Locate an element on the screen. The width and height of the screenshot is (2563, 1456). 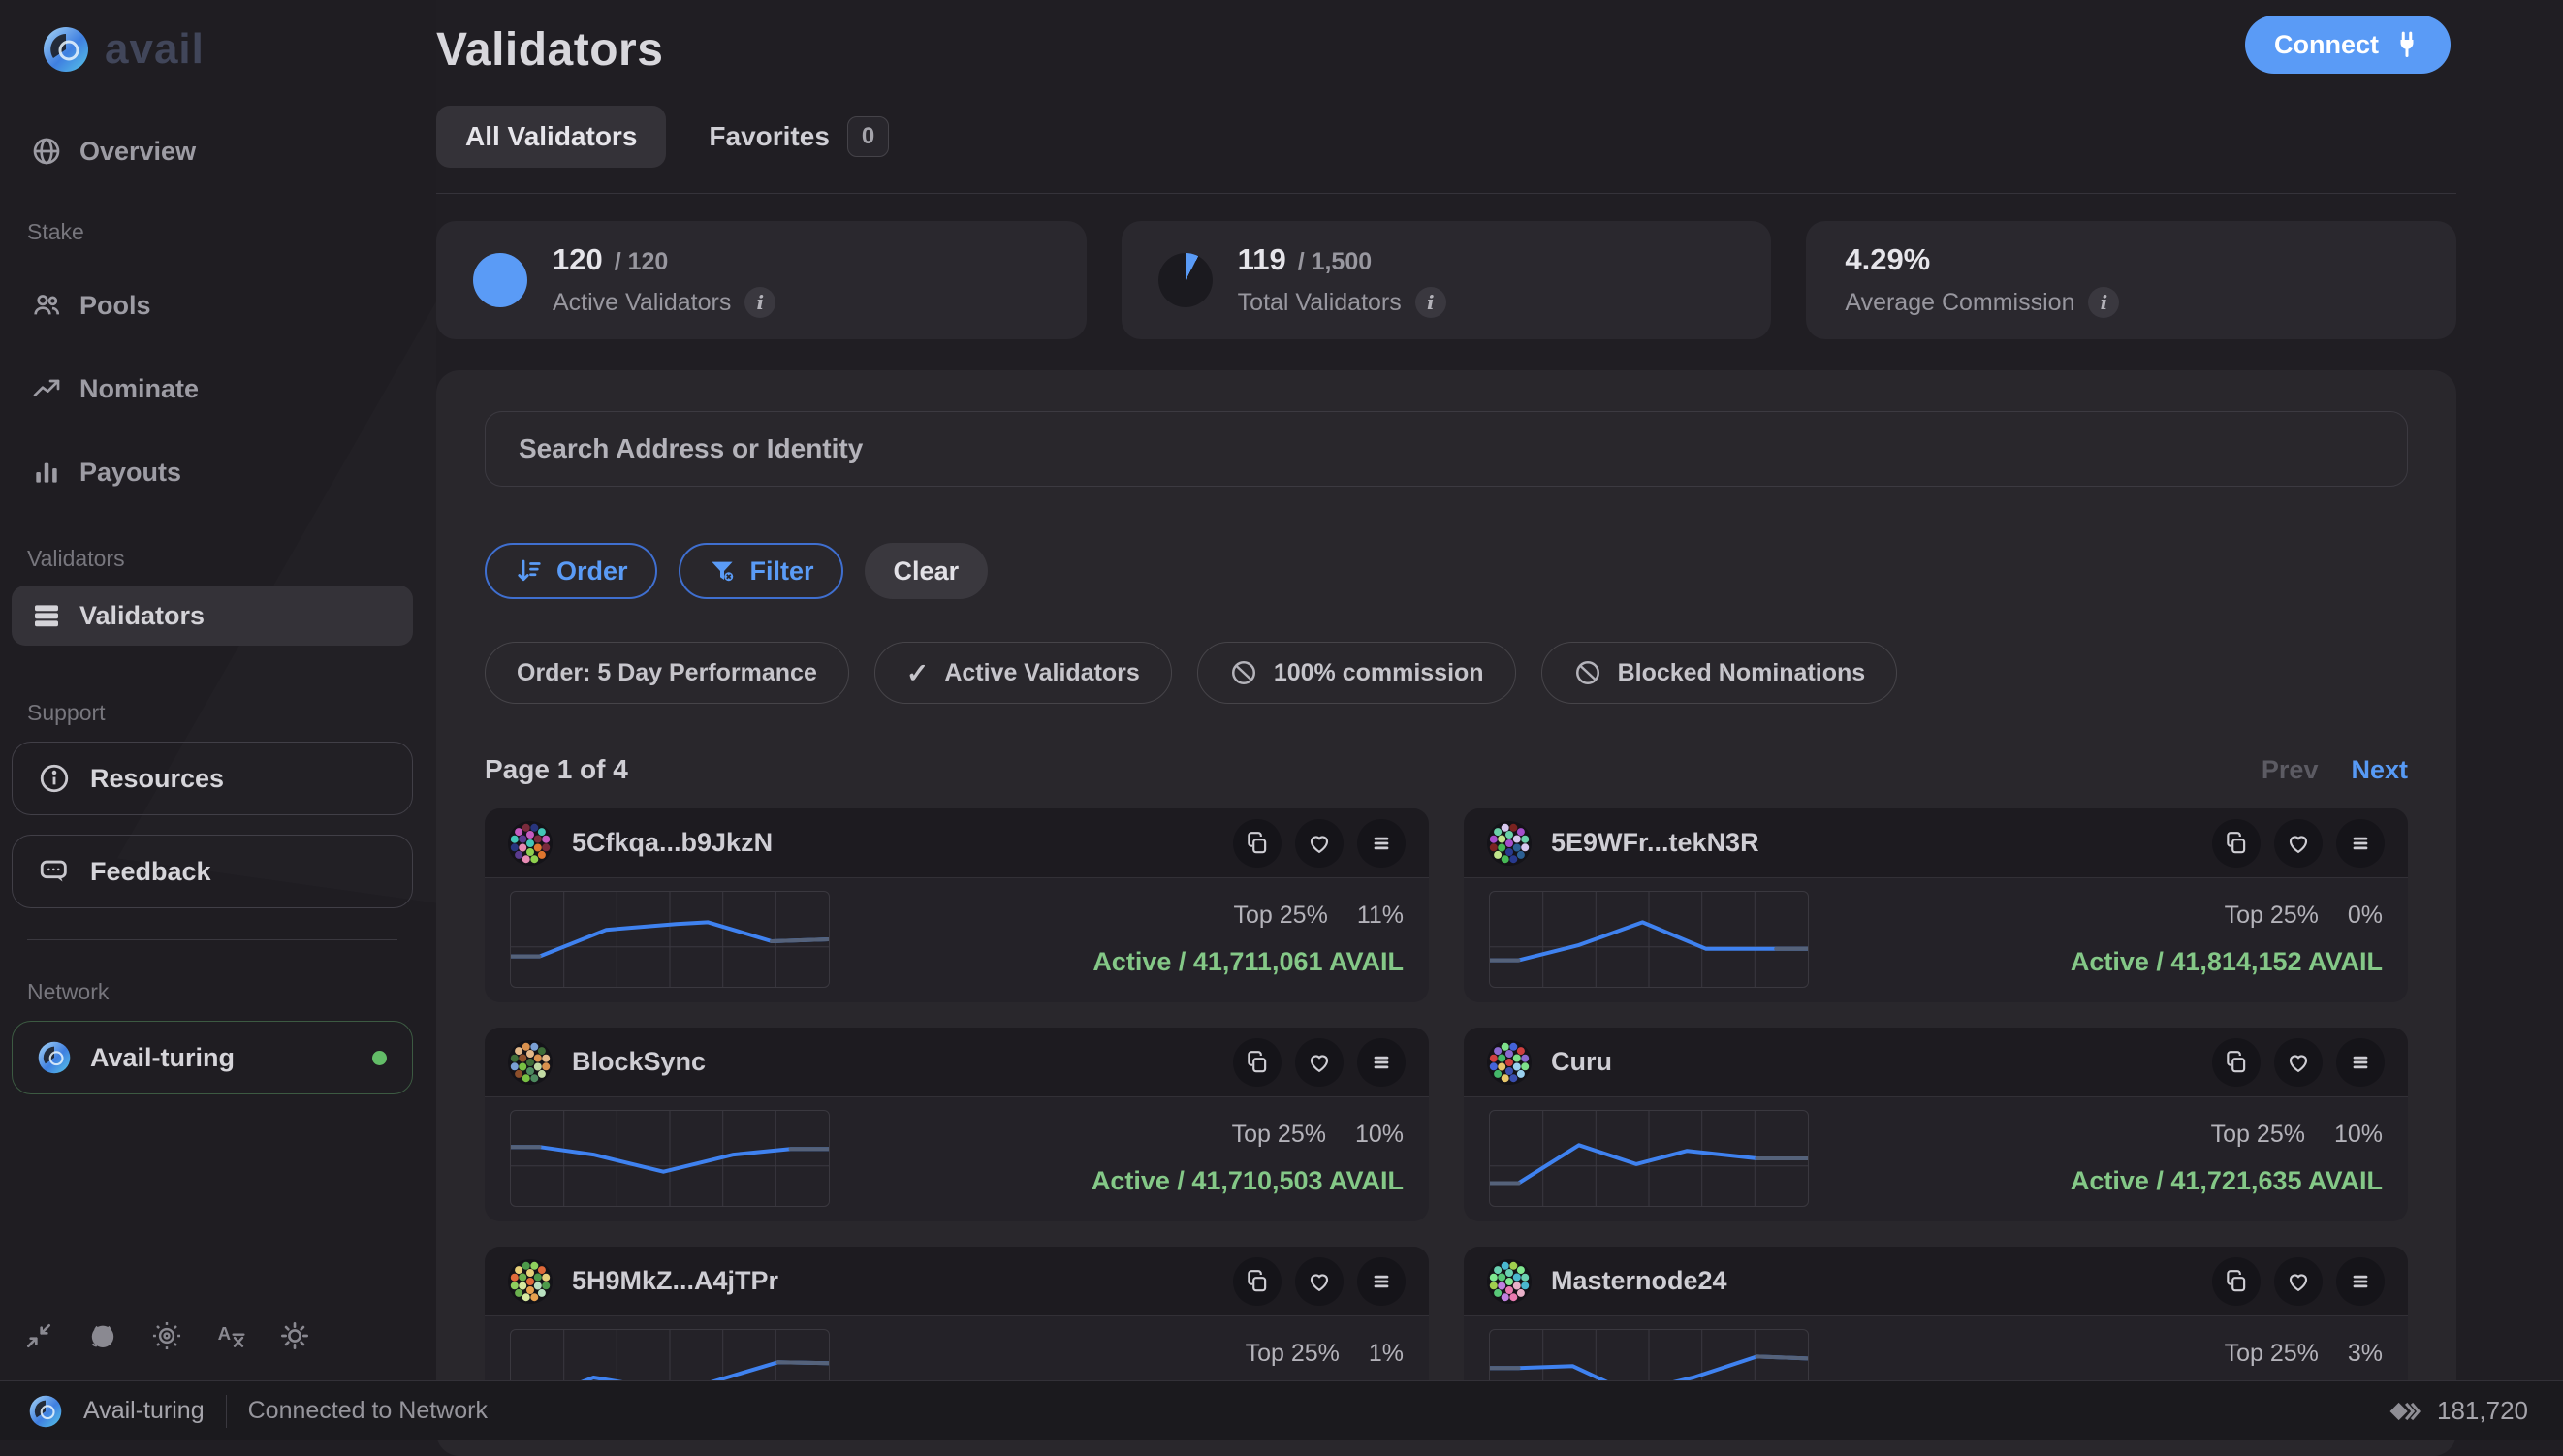
brand-logo: avail is located at coordinates (218, 37).